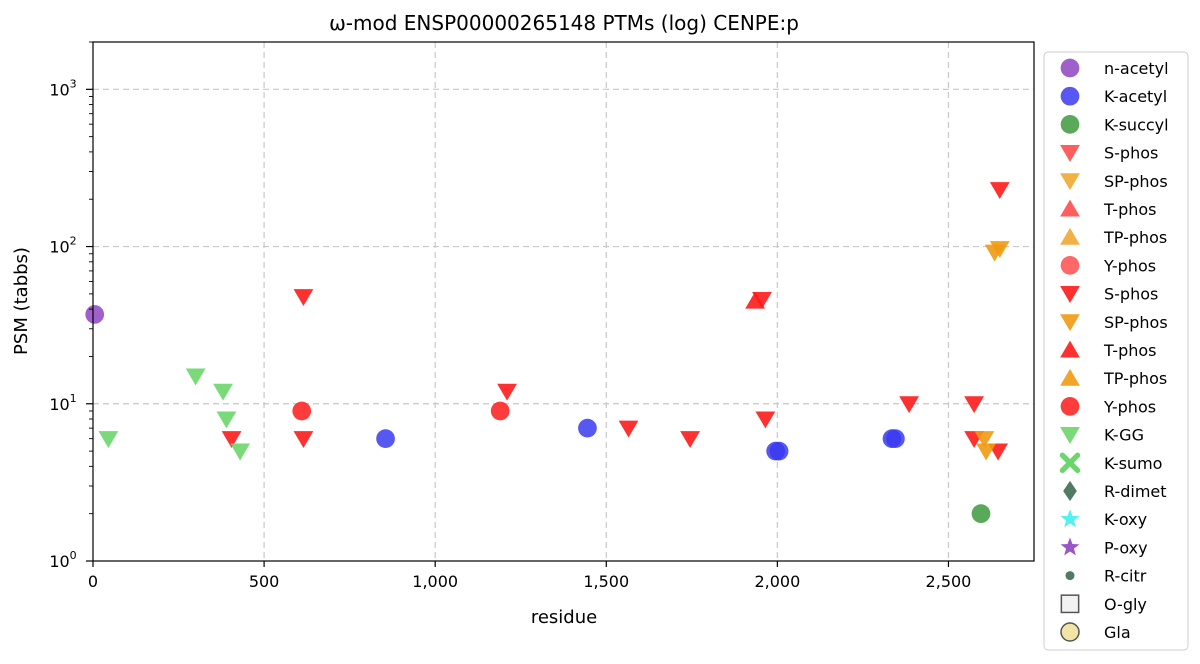 This screenshot has height=664, width=1200. Describe the element at coordinates (981, 514) in the screenshot. I see `data-point-k-succyl` at that location.